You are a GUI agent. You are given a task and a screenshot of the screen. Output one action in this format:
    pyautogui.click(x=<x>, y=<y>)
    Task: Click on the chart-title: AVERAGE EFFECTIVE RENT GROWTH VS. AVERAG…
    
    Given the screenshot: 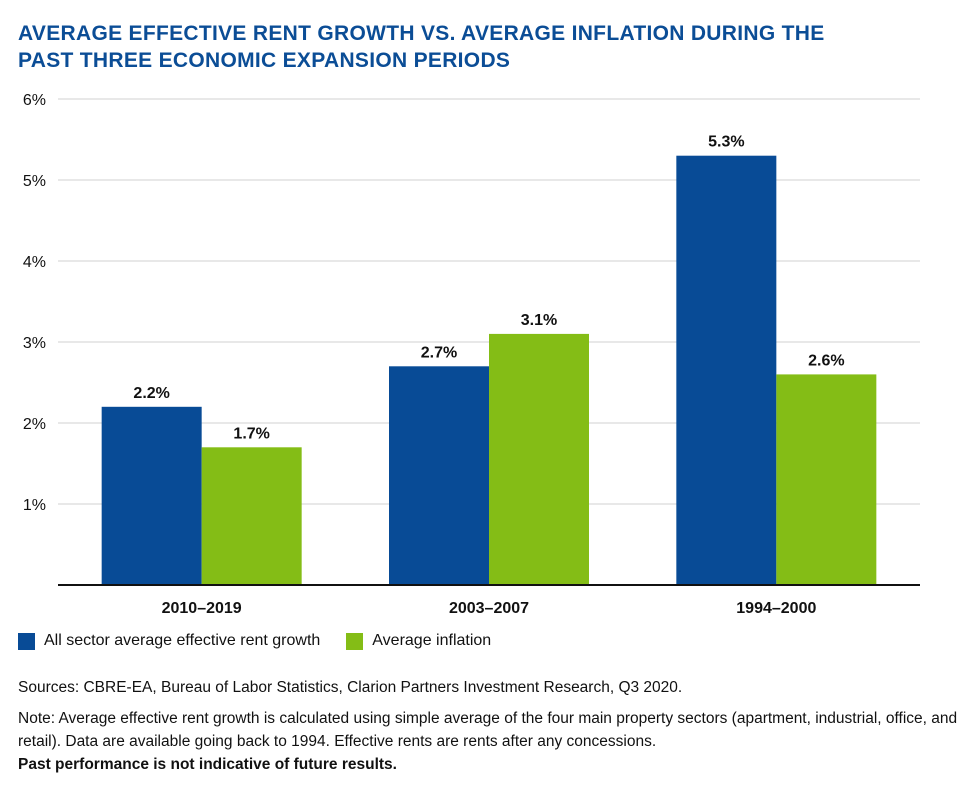 What is the action you would take?
    pyautogui.click(x=468, y=47)
    